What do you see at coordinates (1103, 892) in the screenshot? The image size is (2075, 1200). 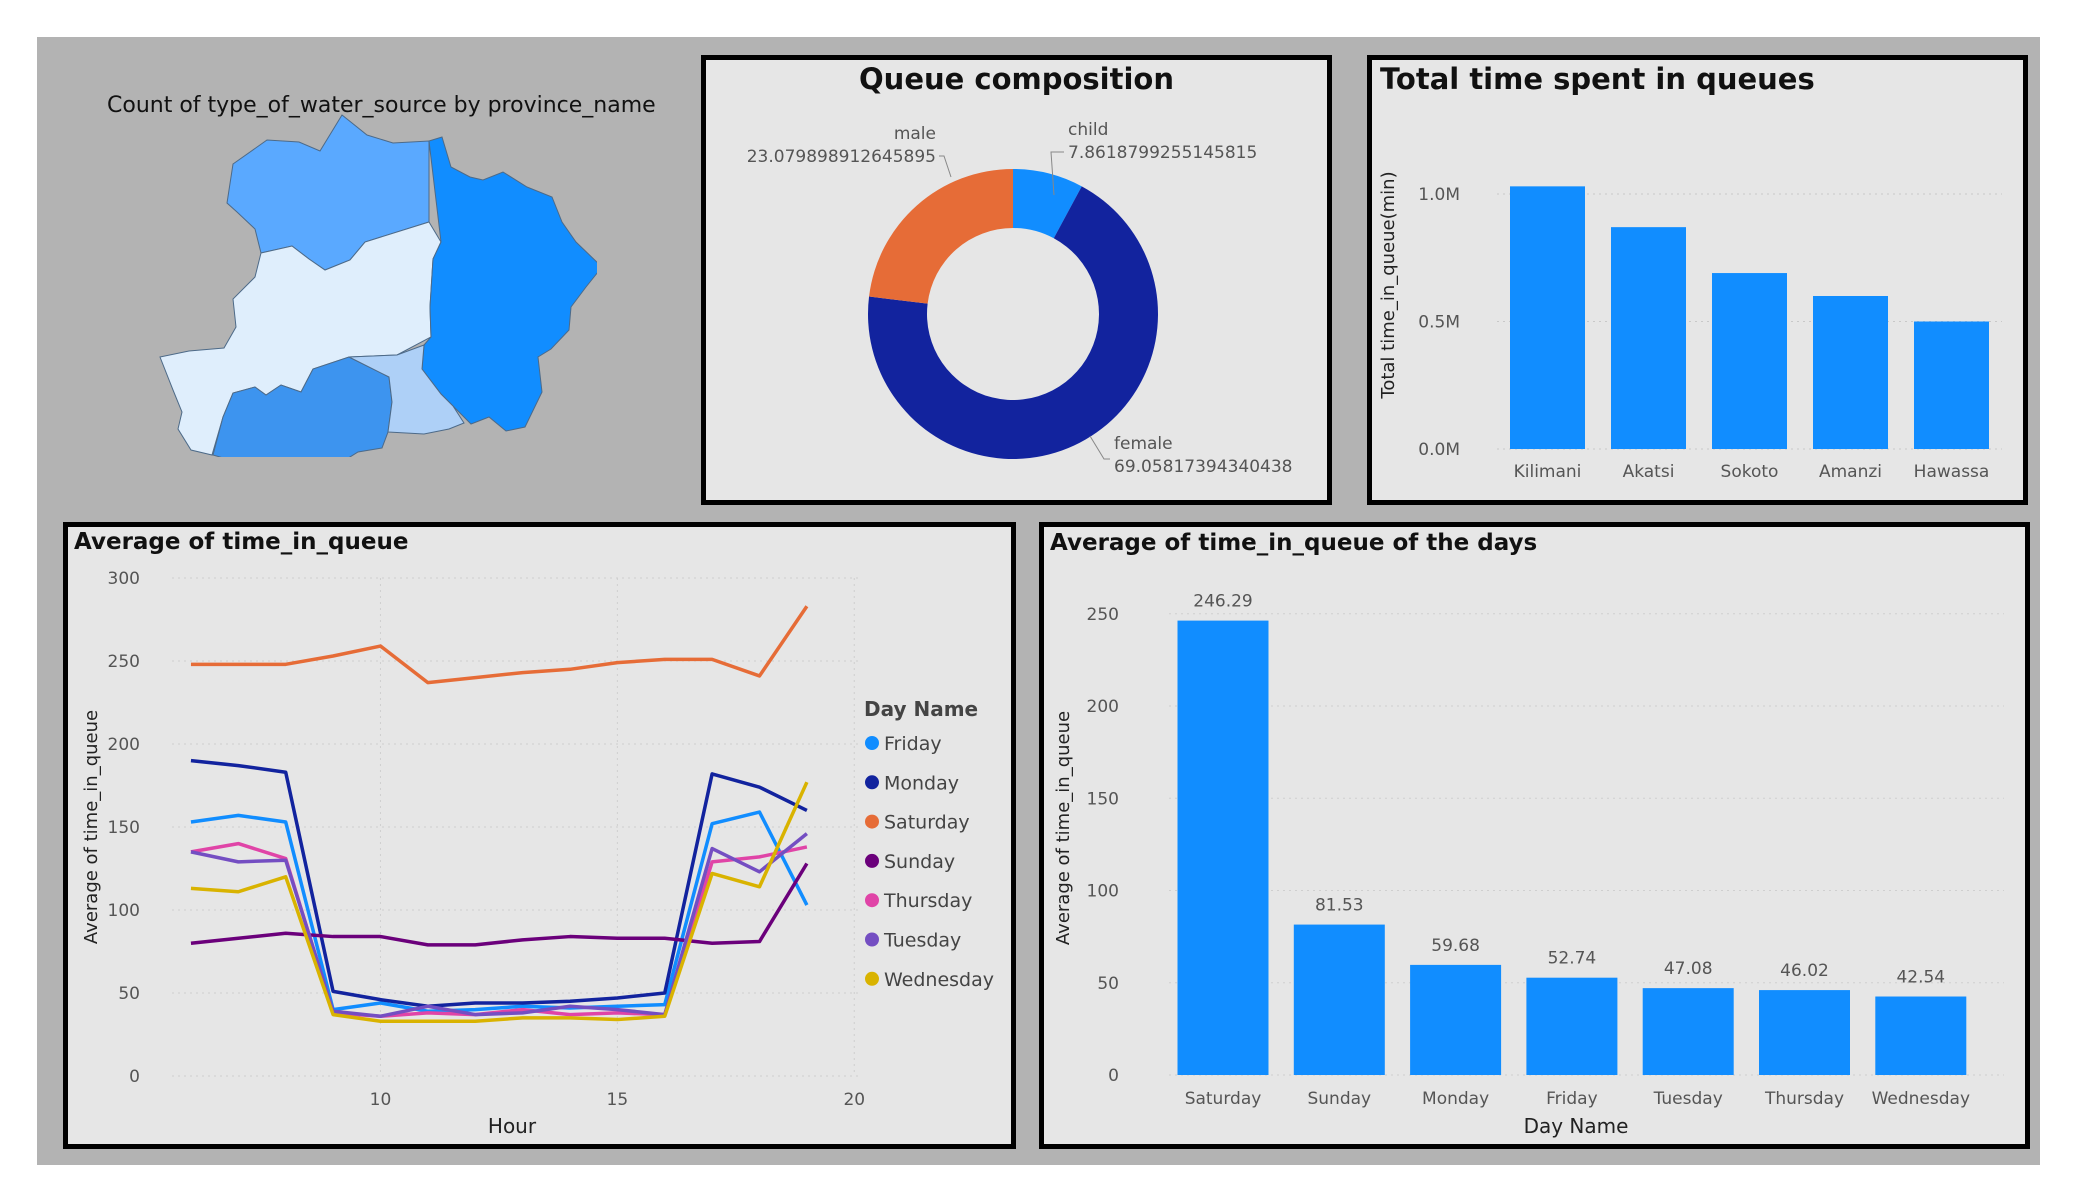 I see `days-ytick: 100` at bounding box center [1103, 892].